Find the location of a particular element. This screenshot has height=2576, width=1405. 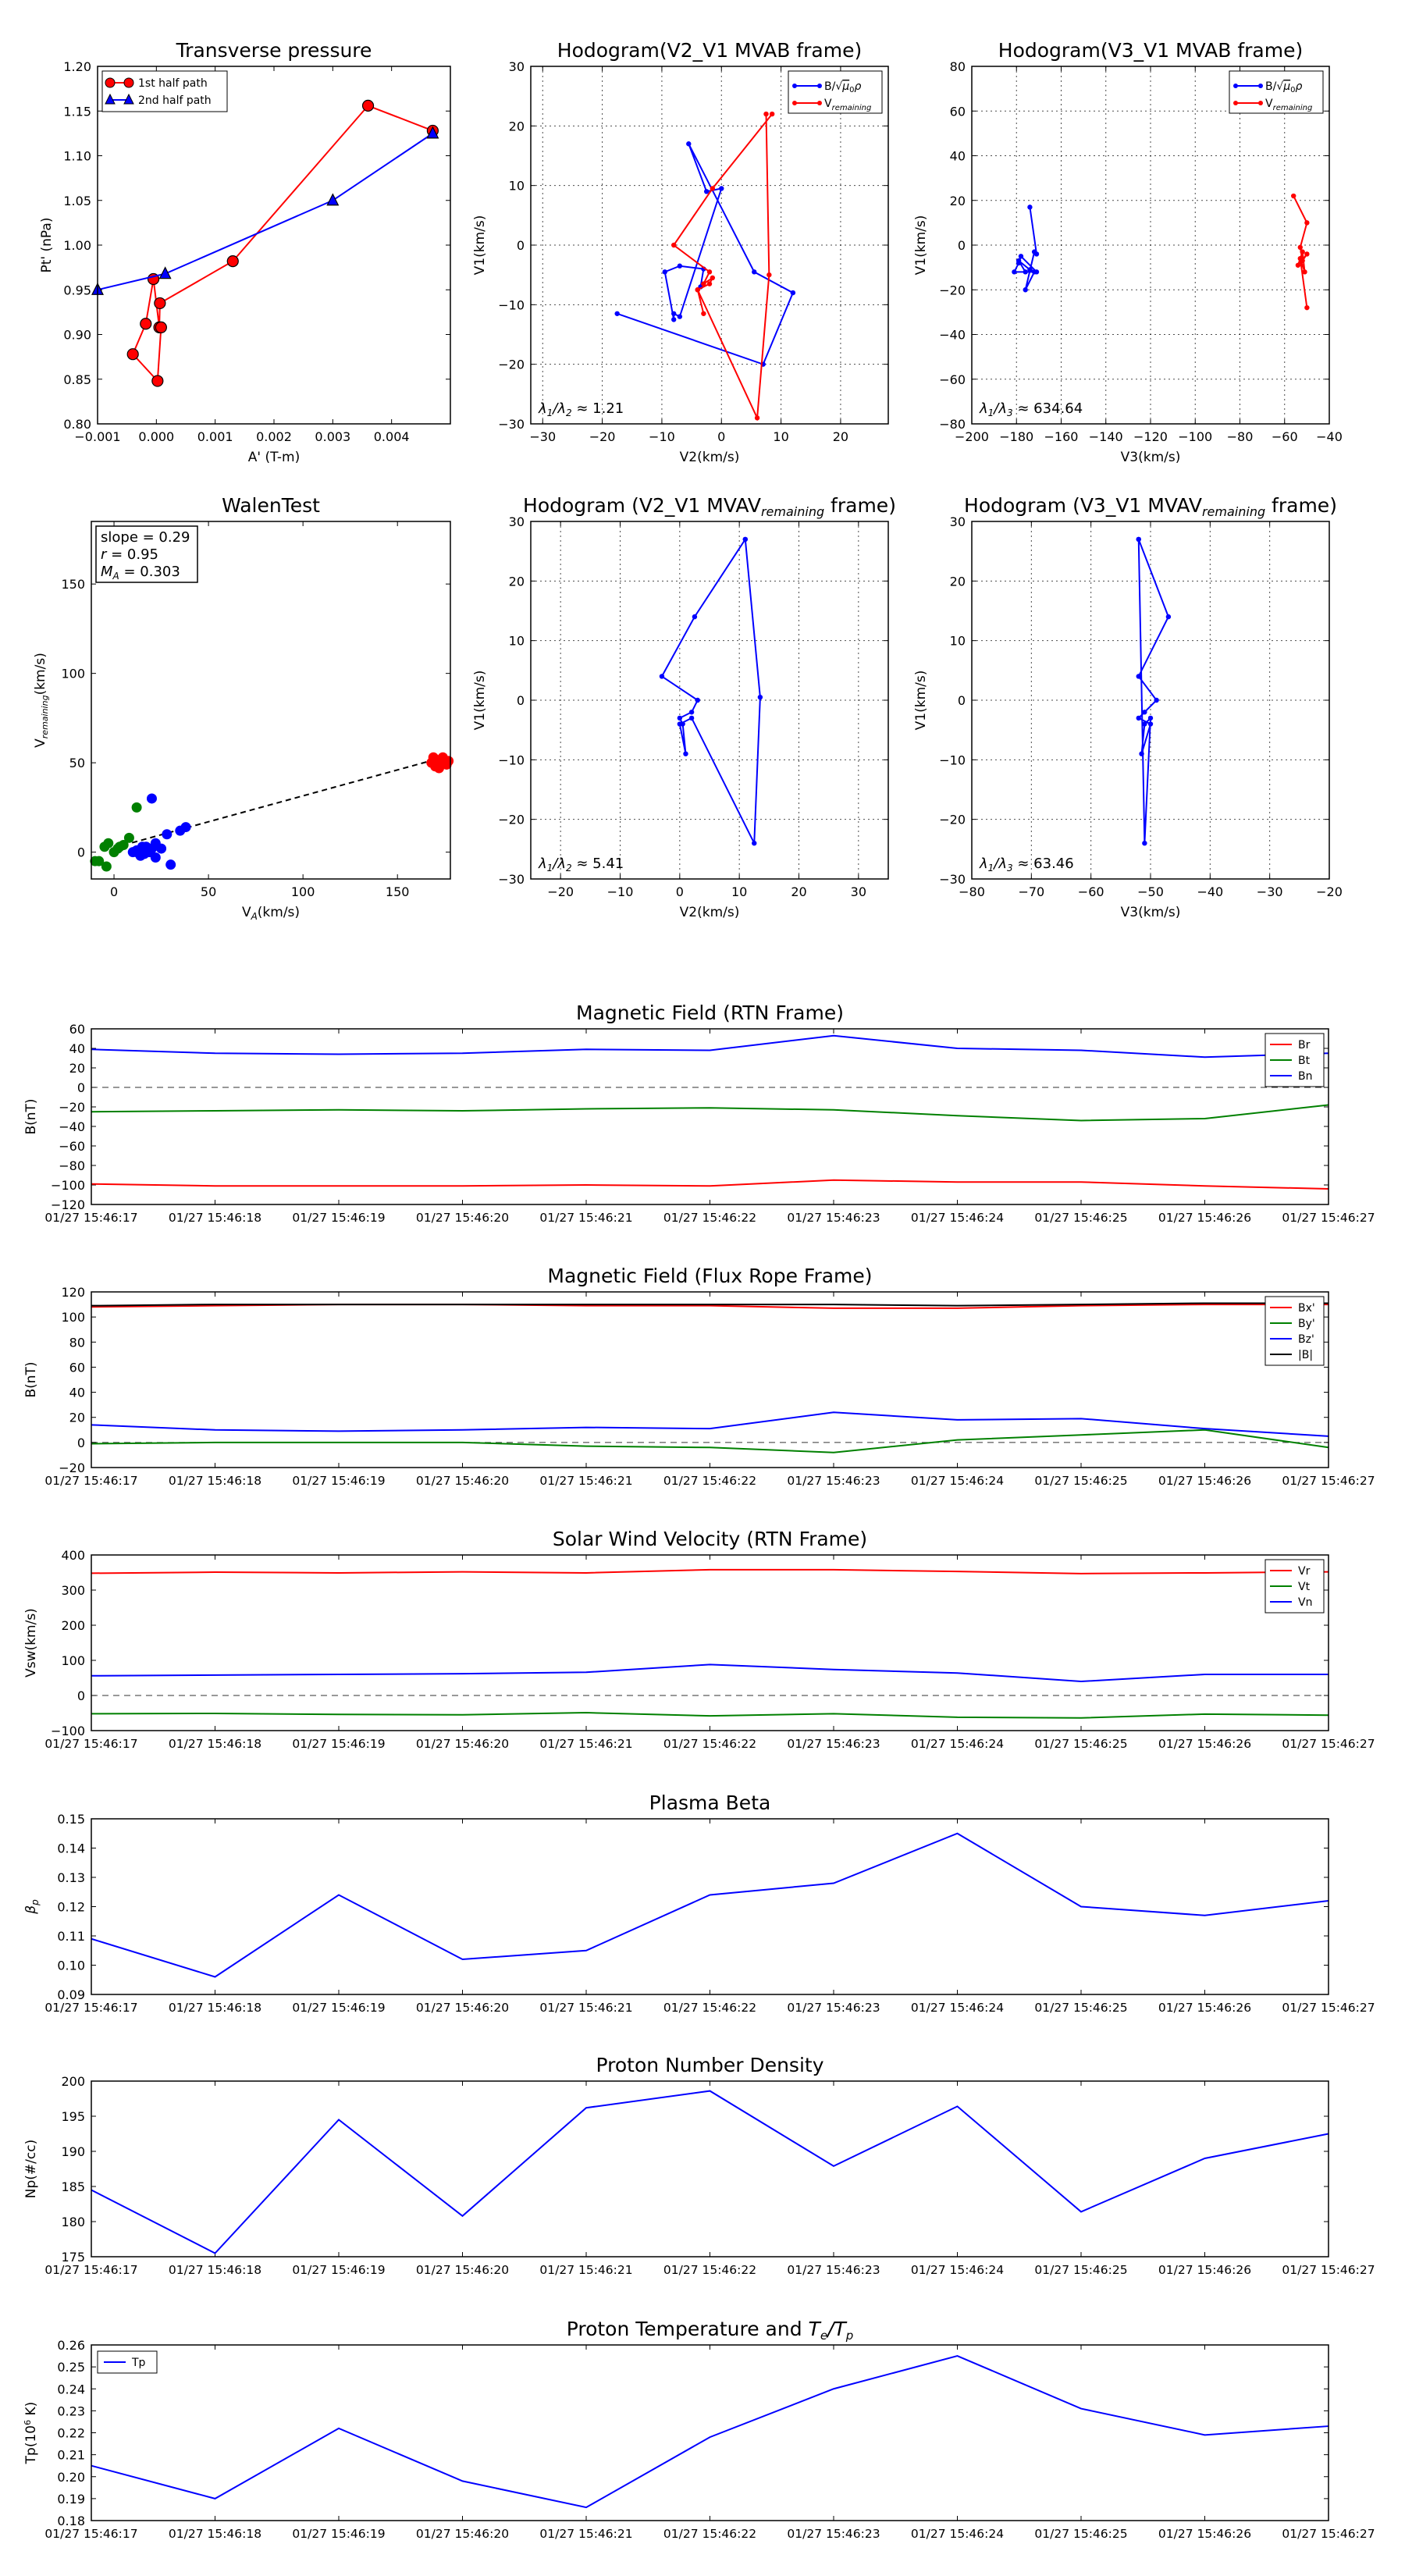

y-tick-label: −20 is located at coordinates (72, 1468).